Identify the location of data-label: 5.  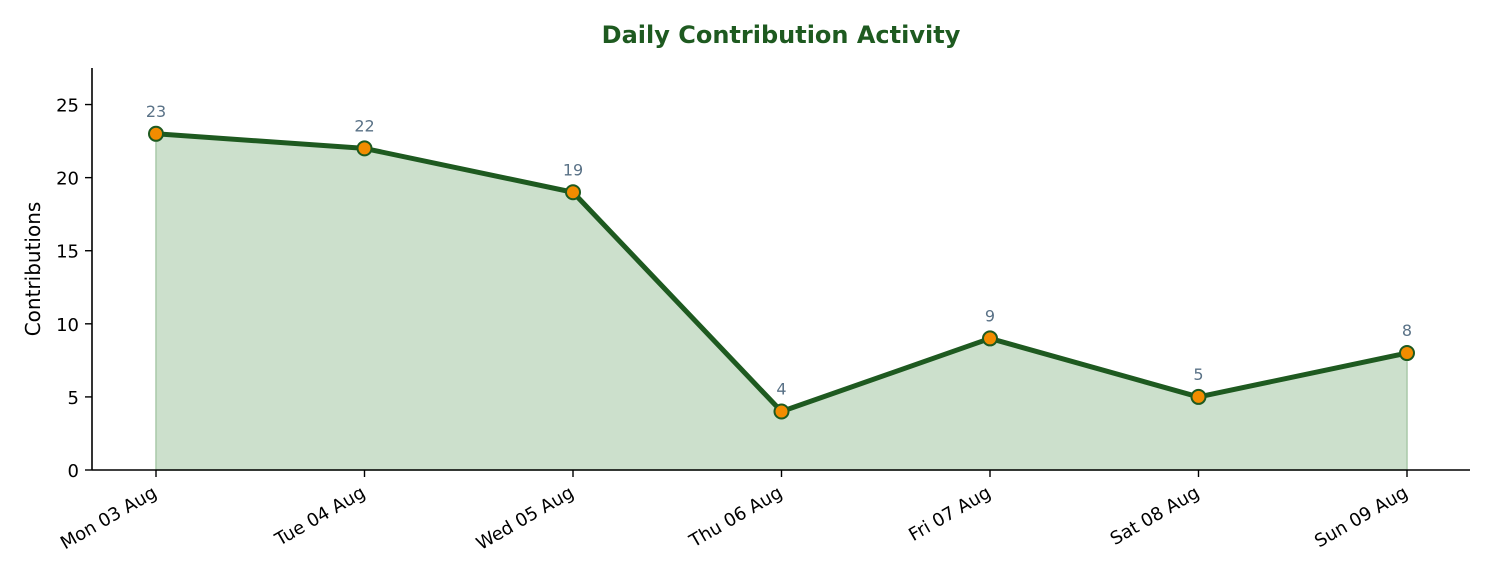
(1198, 374).